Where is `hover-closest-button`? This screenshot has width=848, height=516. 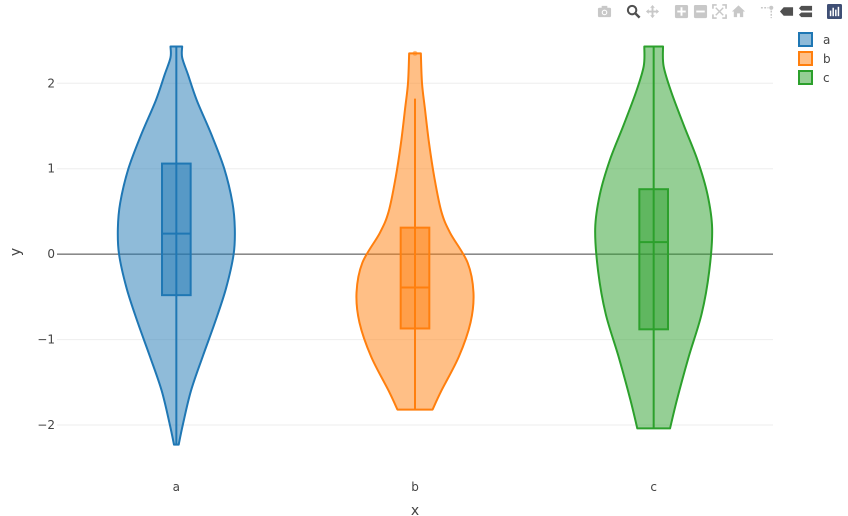
hover-closest-button is located at coordinates (786, 11).